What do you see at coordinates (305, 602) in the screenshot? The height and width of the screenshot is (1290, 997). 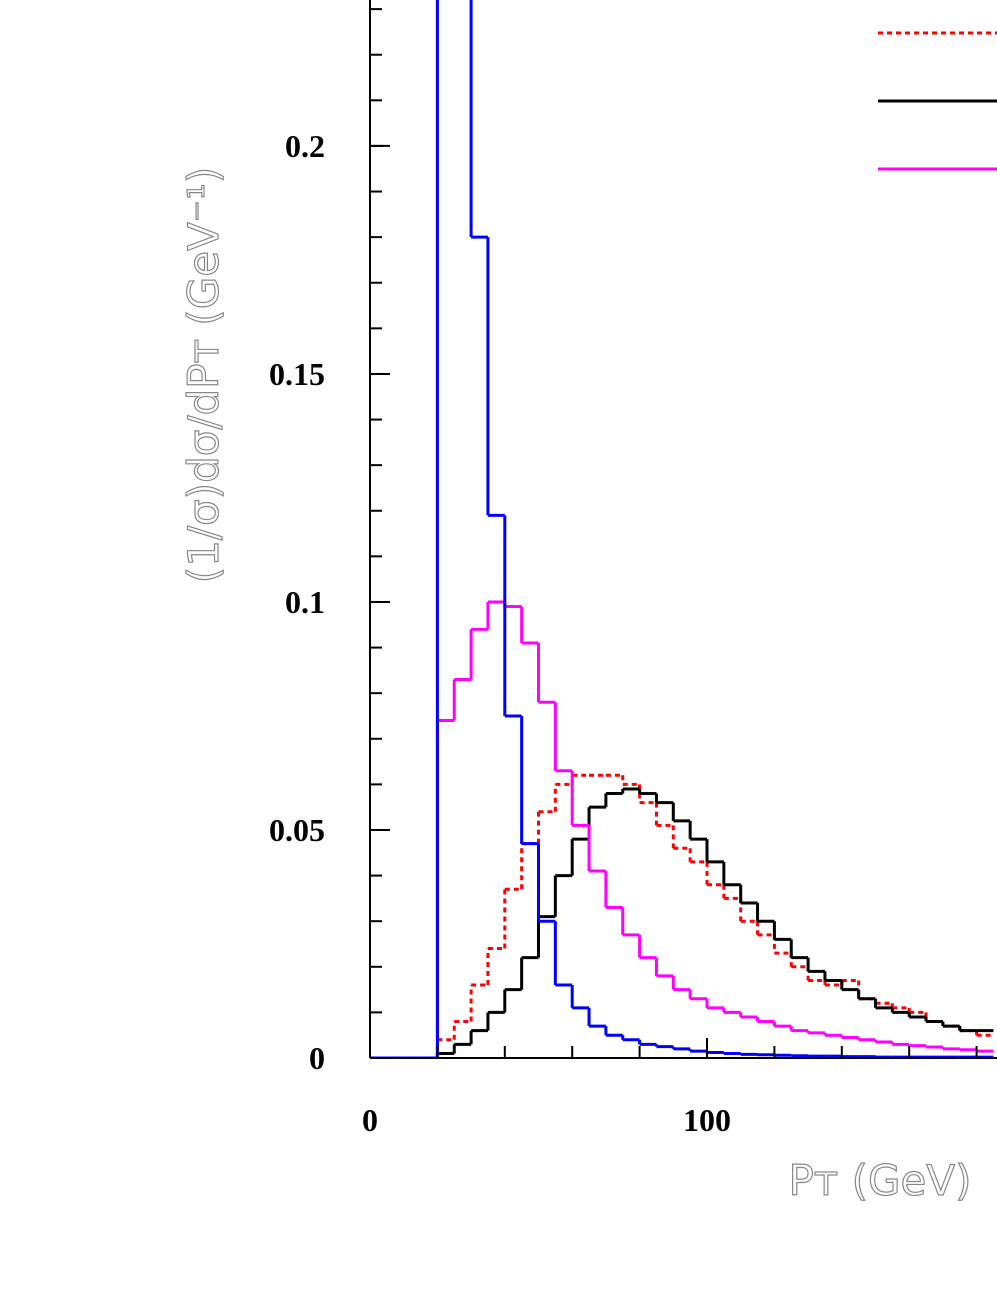 I see `y-tick-label: 0.1` at bounding box center [305, 602].